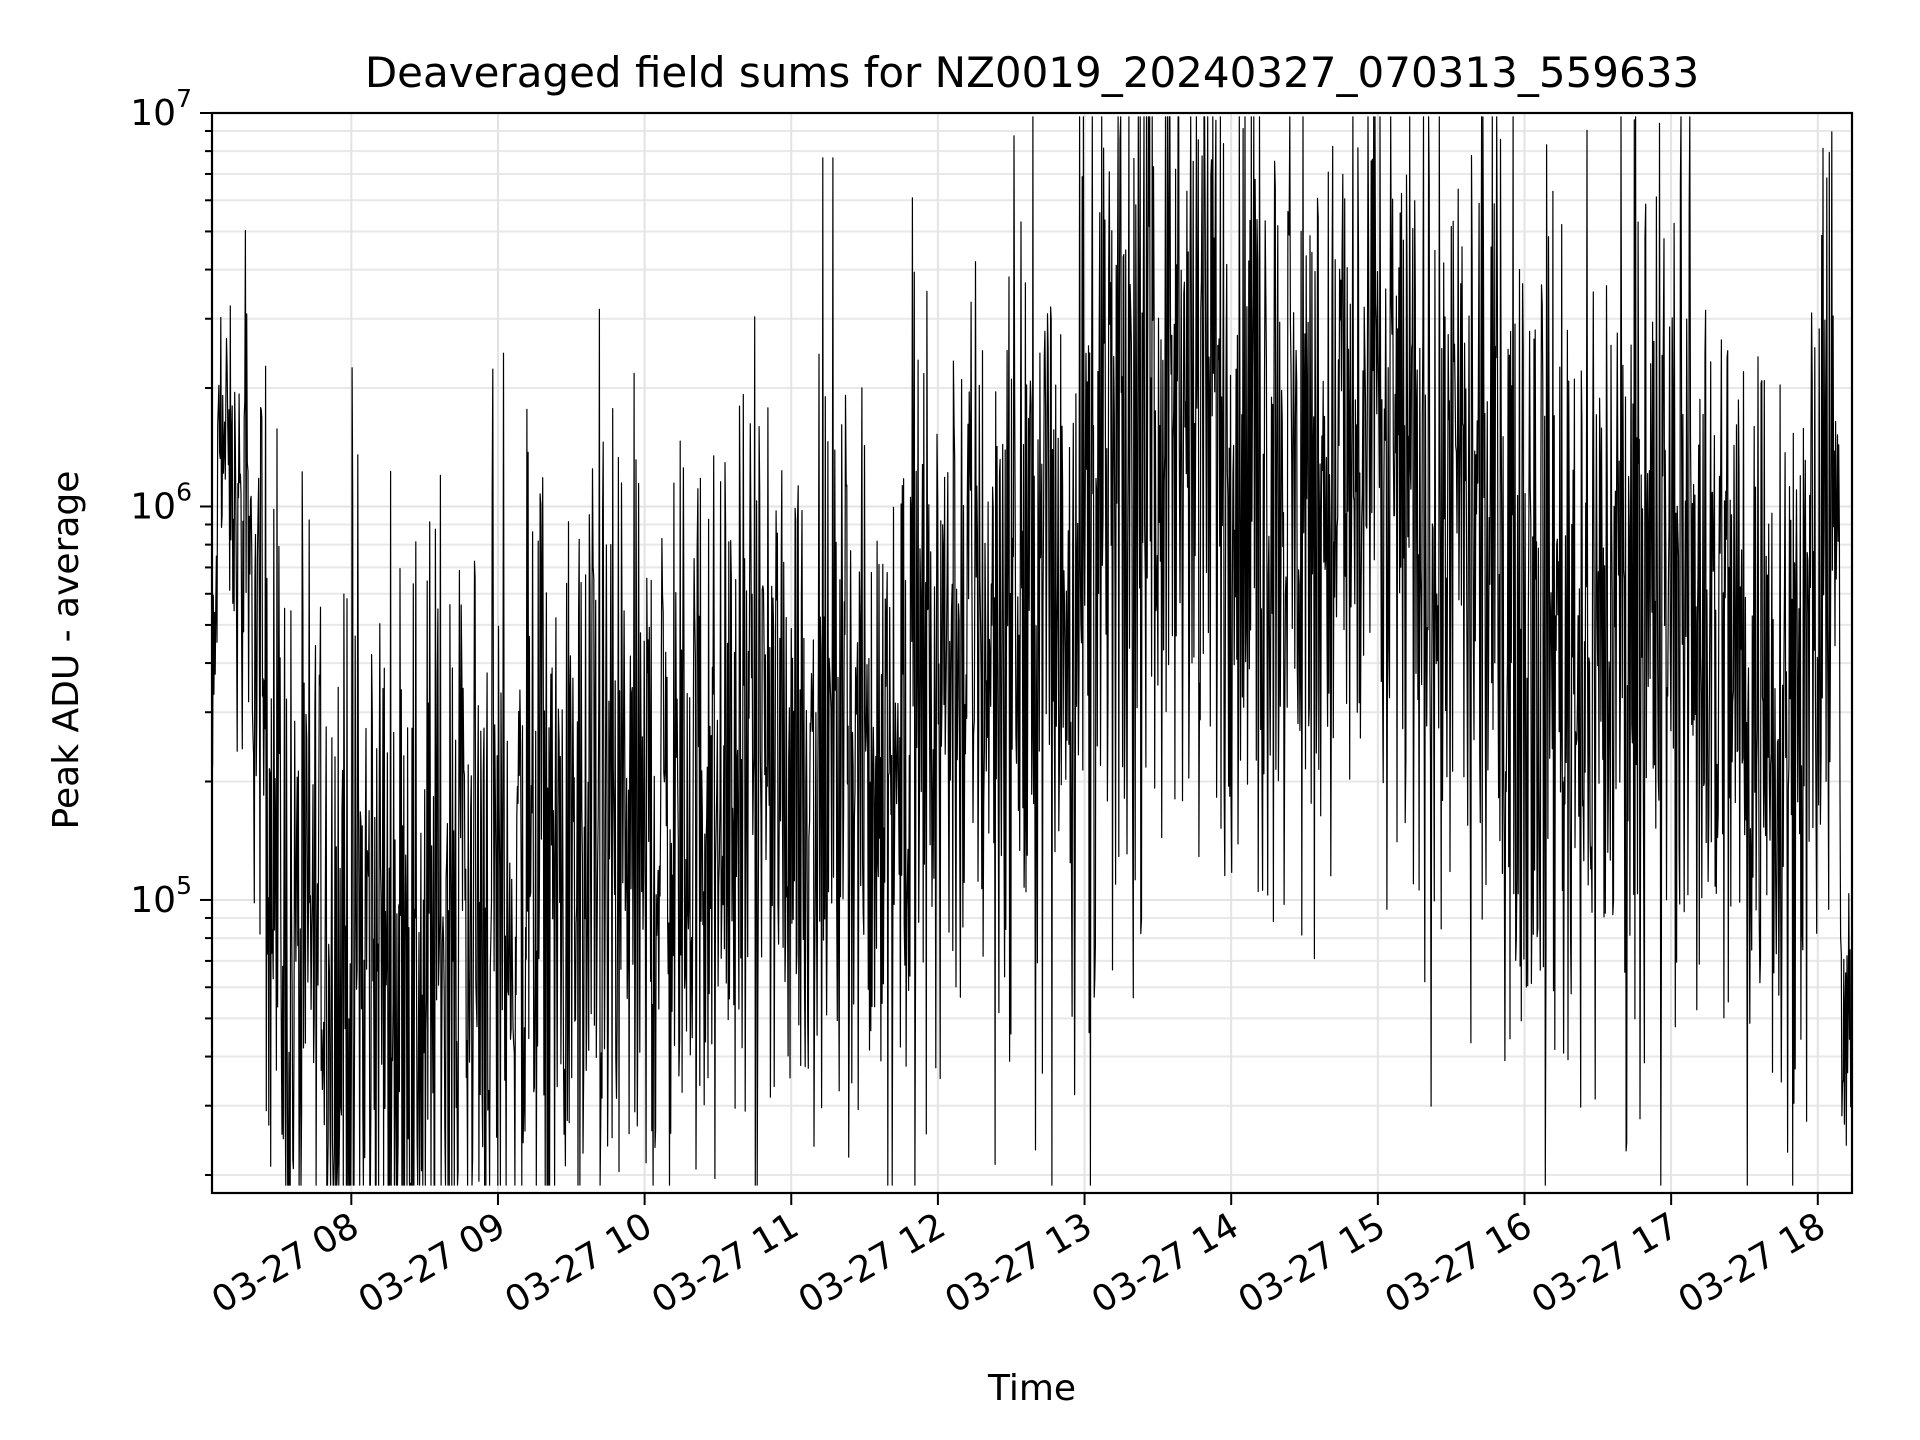  I want to click on y-tick-label-exponent: 7, so click(184, 98).